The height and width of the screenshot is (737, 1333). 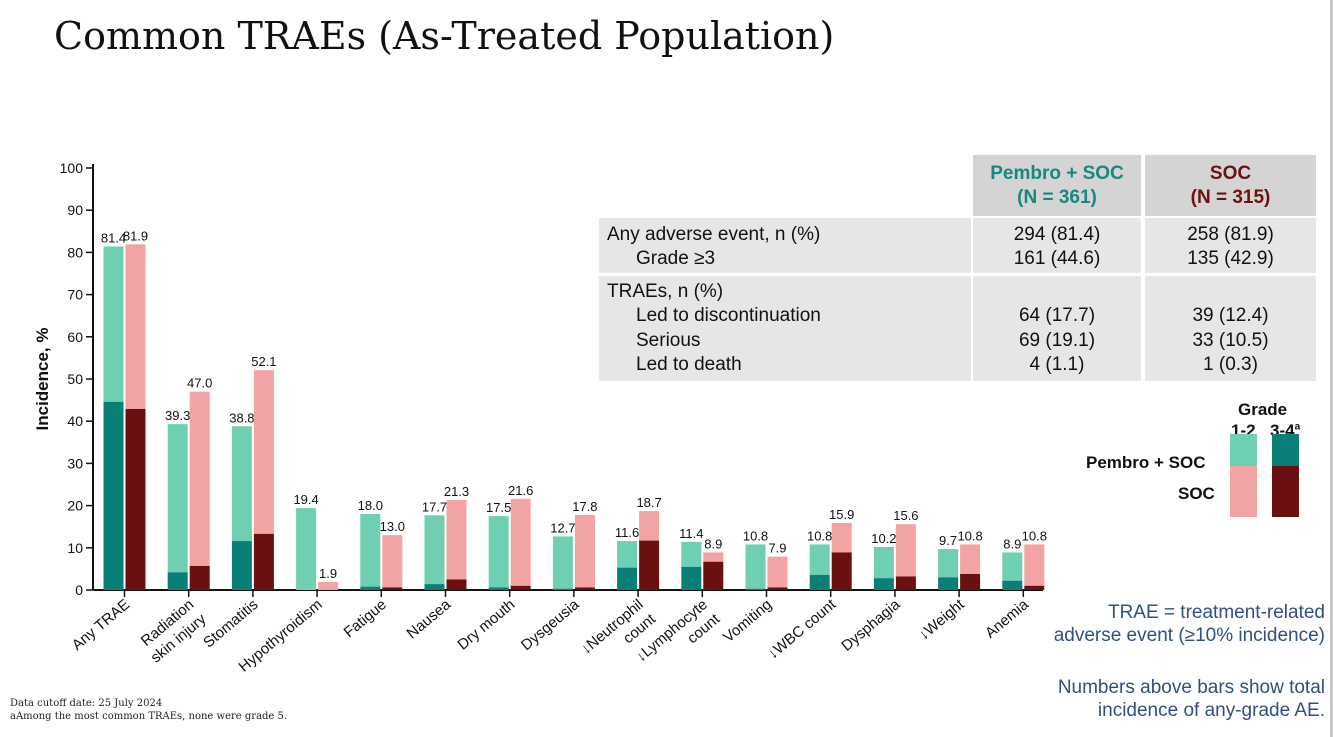 I want to click on table-group1-label-bg, so click(x=785, y=245).